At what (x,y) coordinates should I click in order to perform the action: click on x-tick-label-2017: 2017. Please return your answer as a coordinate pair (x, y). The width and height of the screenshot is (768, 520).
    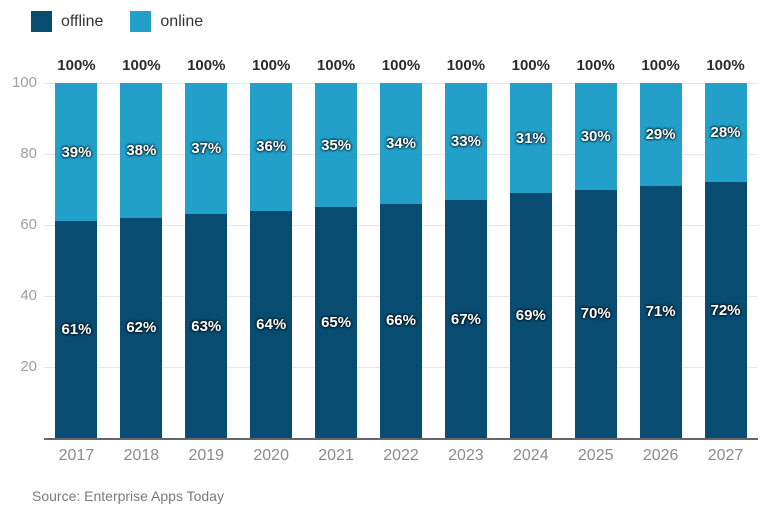
    Looking at the image, I should click on (76, 455).